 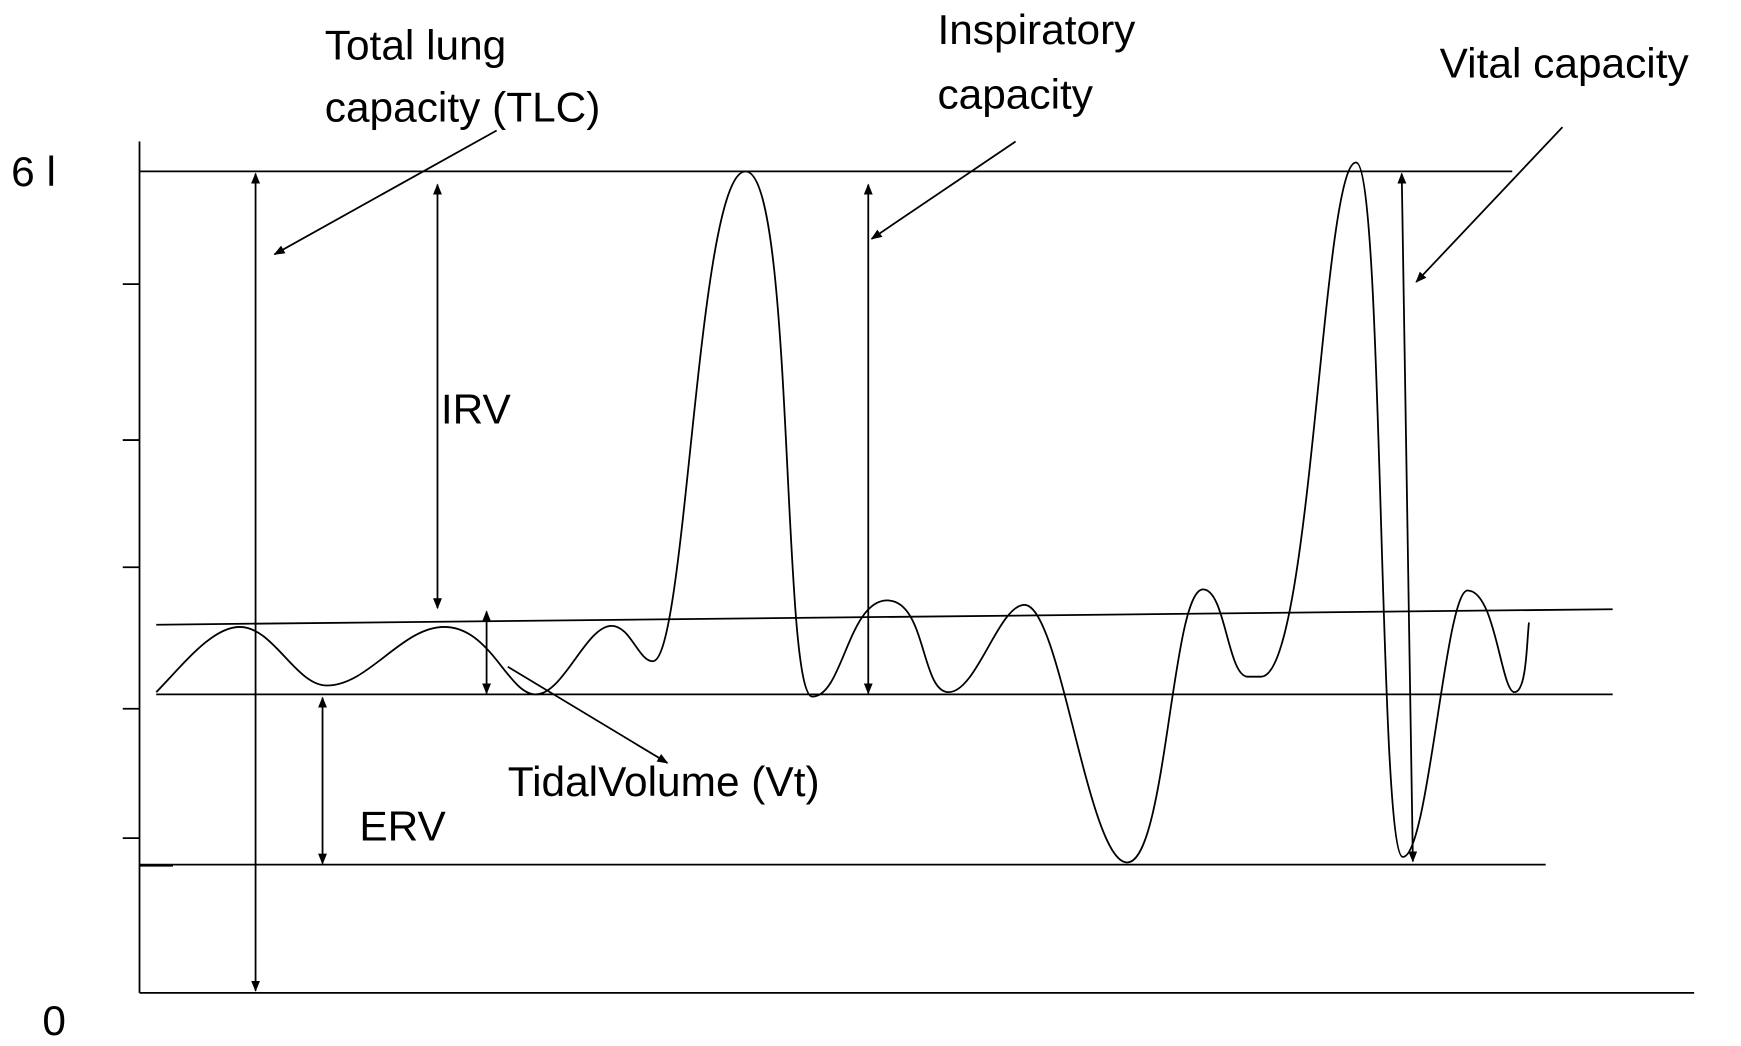 What do you see at coordinates (54, 1020) in the screenshot?
I see `axis-bottom-label: 0` at bounding box center [54, 1020].